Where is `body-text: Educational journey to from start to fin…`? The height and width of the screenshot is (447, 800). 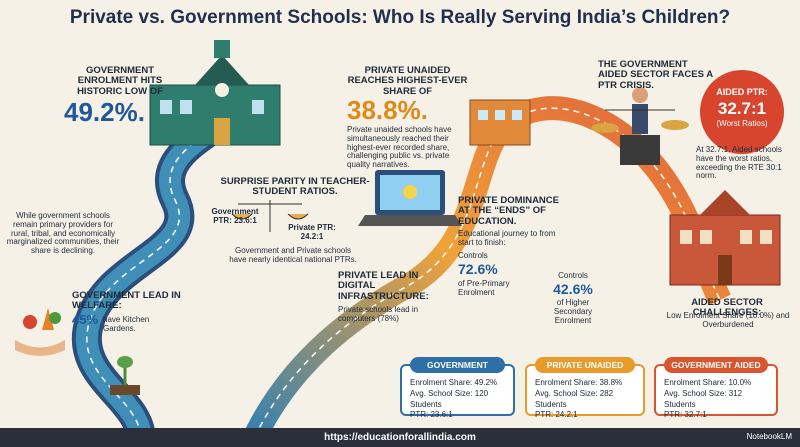
body-text: Educational journey to from start to fin… is located at coordinates (507, 238).